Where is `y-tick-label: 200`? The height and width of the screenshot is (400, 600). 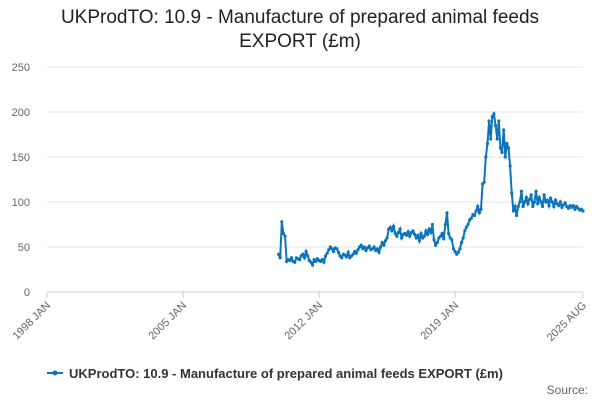 y-tick-label: 200 is located at coordinates (21, 113).